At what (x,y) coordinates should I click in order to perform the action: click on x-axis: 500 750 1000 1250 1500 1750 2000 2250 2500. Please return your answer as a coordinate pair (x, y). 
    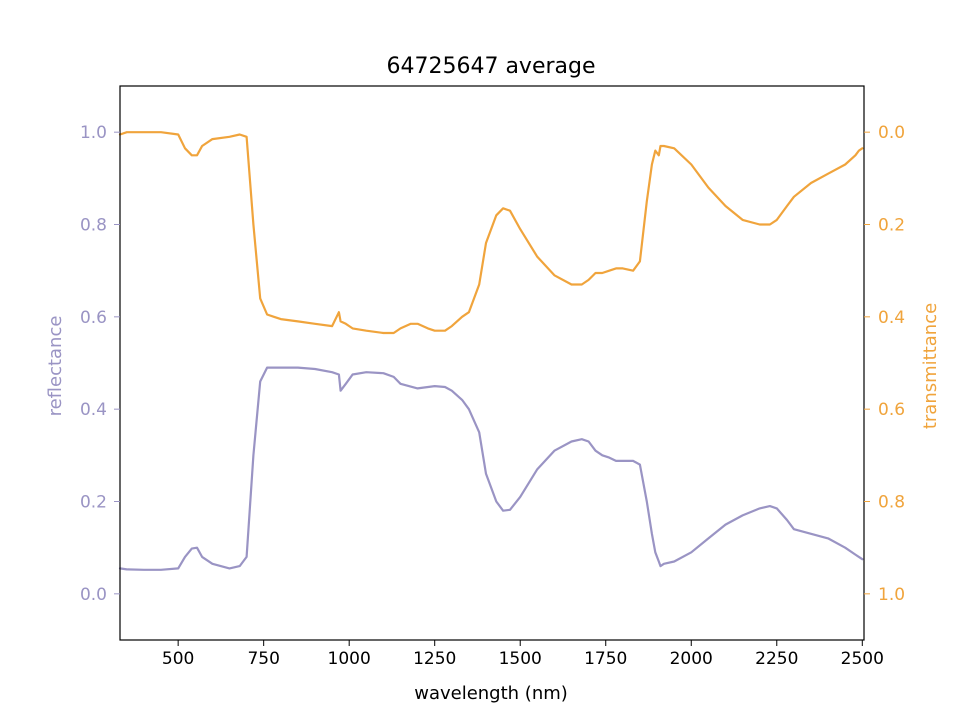
    Looking at the image, I should click on (523, 654).